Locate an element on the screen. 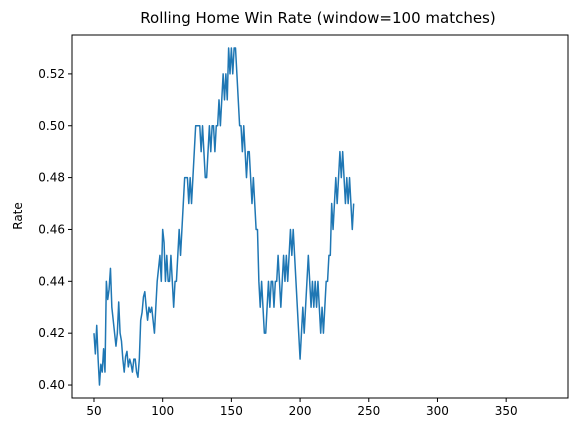  y-tick-label: 0.42 is located at coordinates (51, 333).